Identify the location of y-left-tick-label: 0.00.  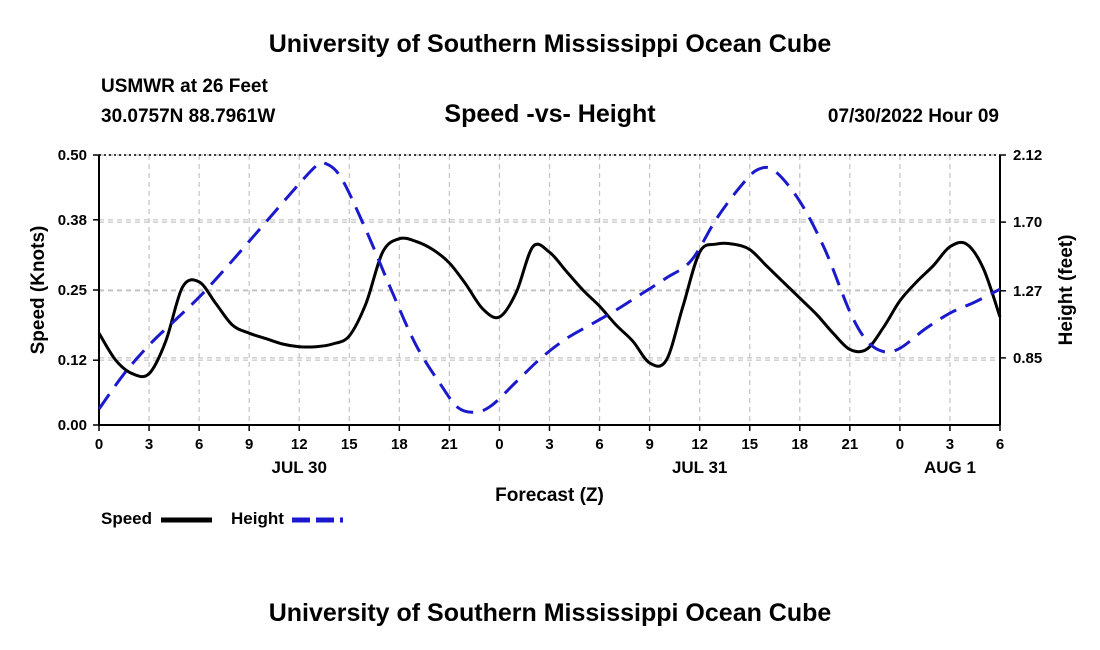
(72, 425).